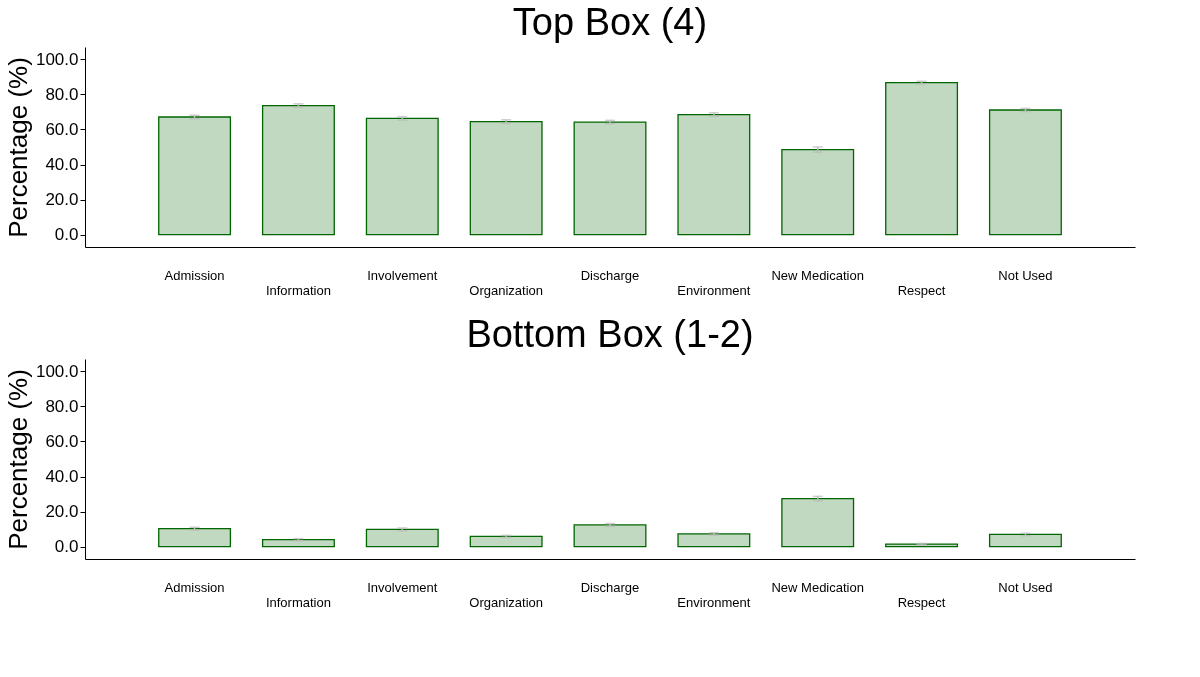 This screenshot has height=677, width=1200. Describe the element at coordinates (610, 22) in the screenshot. I see `chart-title: Top Box (4)` at that location.